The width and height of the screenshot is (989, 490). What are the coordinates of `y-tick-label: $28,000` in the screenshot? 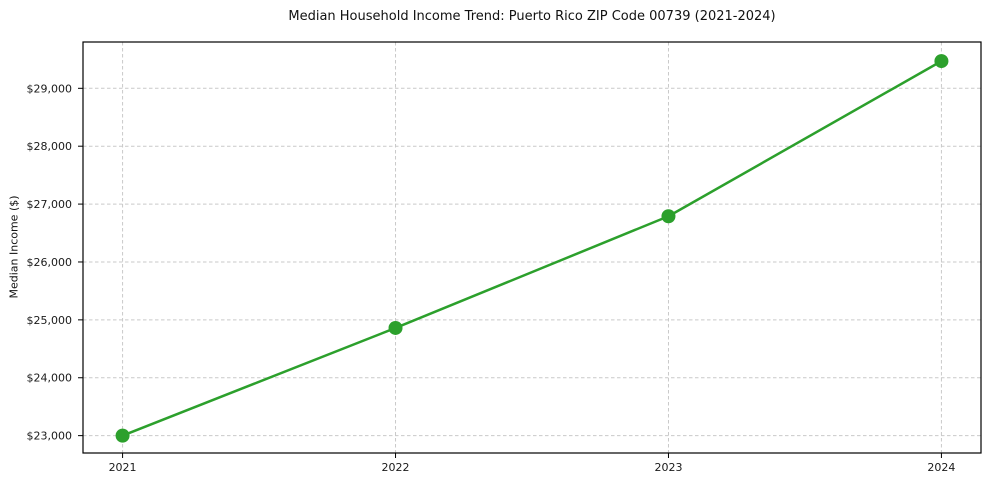 It's located at (50, 146).